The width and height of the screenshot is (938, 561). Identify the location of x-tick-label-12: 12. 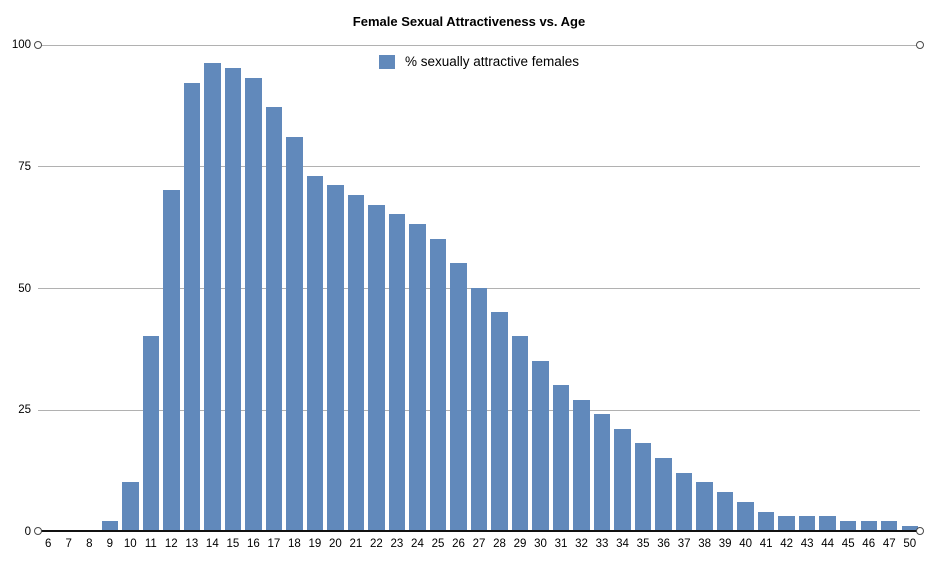
(171, 544).